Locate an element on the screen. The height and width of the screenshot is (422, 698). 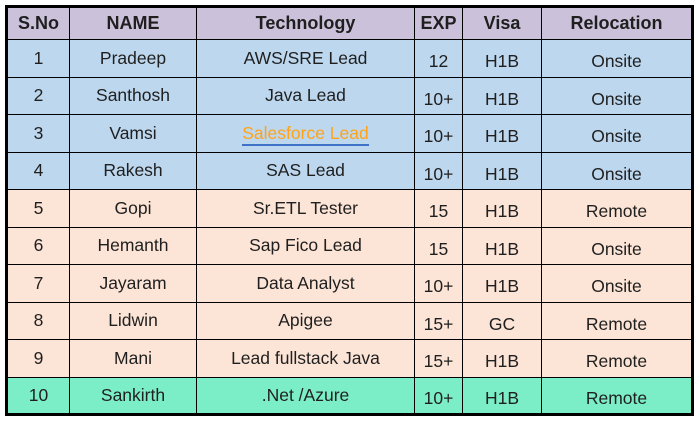
header-row: S.No NAME Technology EXP Visa Relocation is located at coordinates (349, 23).